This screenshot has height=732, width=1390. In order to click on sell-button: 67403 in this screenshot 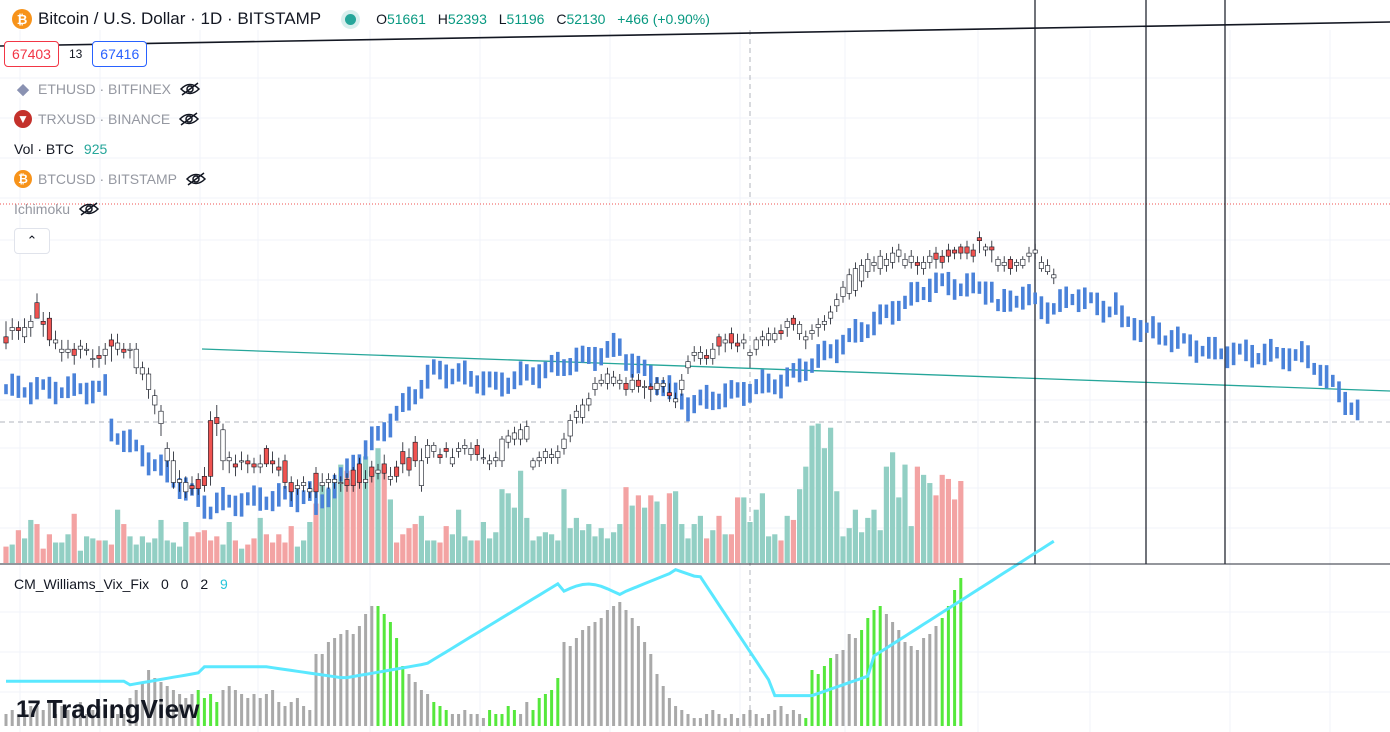, I will do `click(31, 54)`.